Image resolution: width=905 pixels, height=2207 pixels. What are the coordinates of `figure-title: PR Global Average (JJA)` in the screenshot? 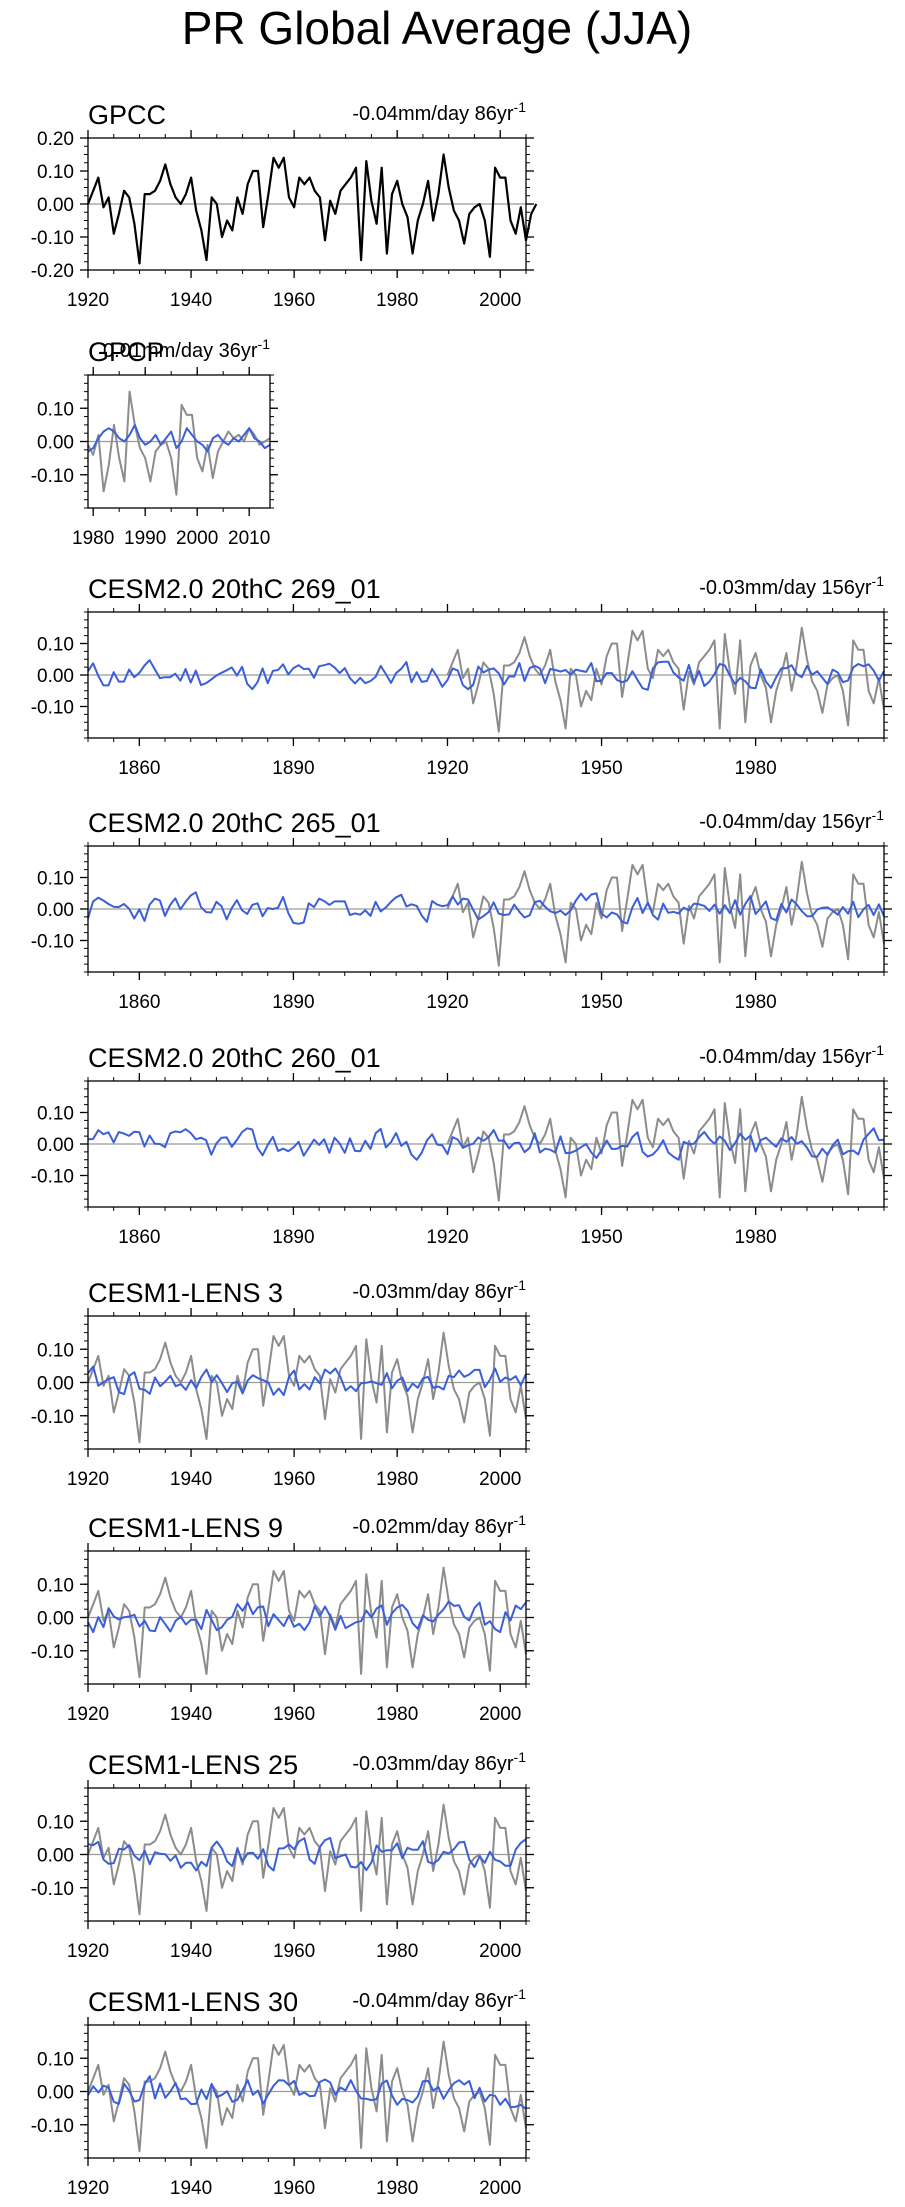 It's located at (437, 28).